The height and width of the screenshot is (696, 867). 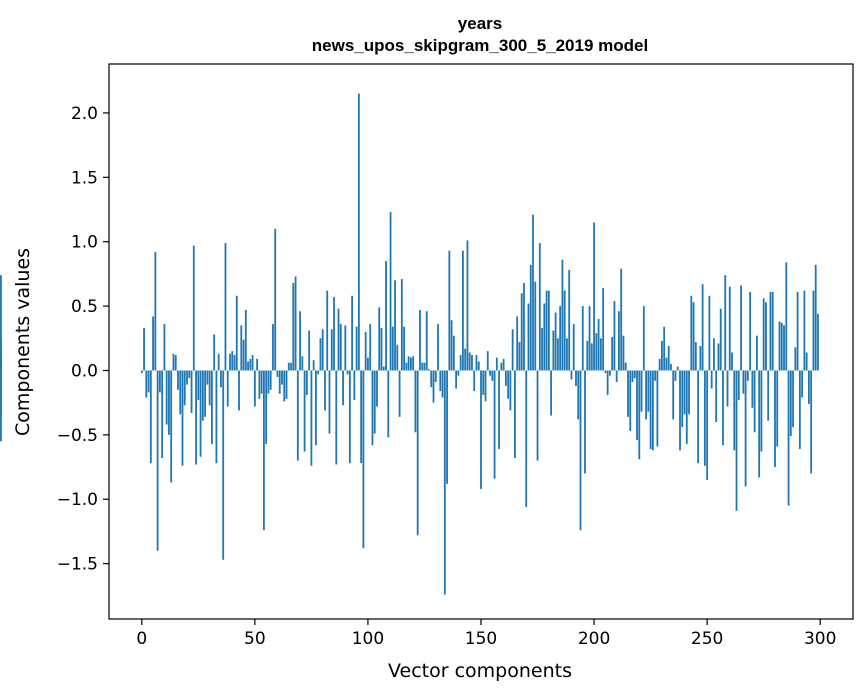 I want to click on x-axis-ticks: 0 50 100 150 200 250 300, so click(x=486, y=634).